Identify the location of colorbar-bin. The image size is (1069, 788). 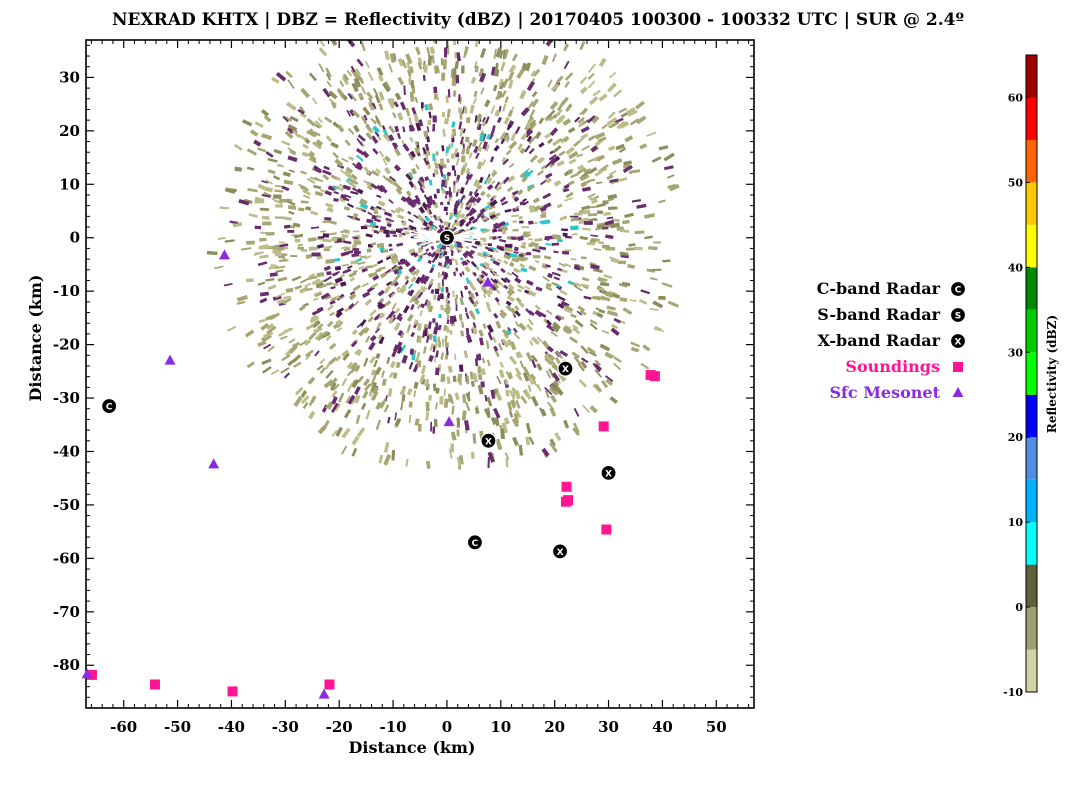
(1031, 203).